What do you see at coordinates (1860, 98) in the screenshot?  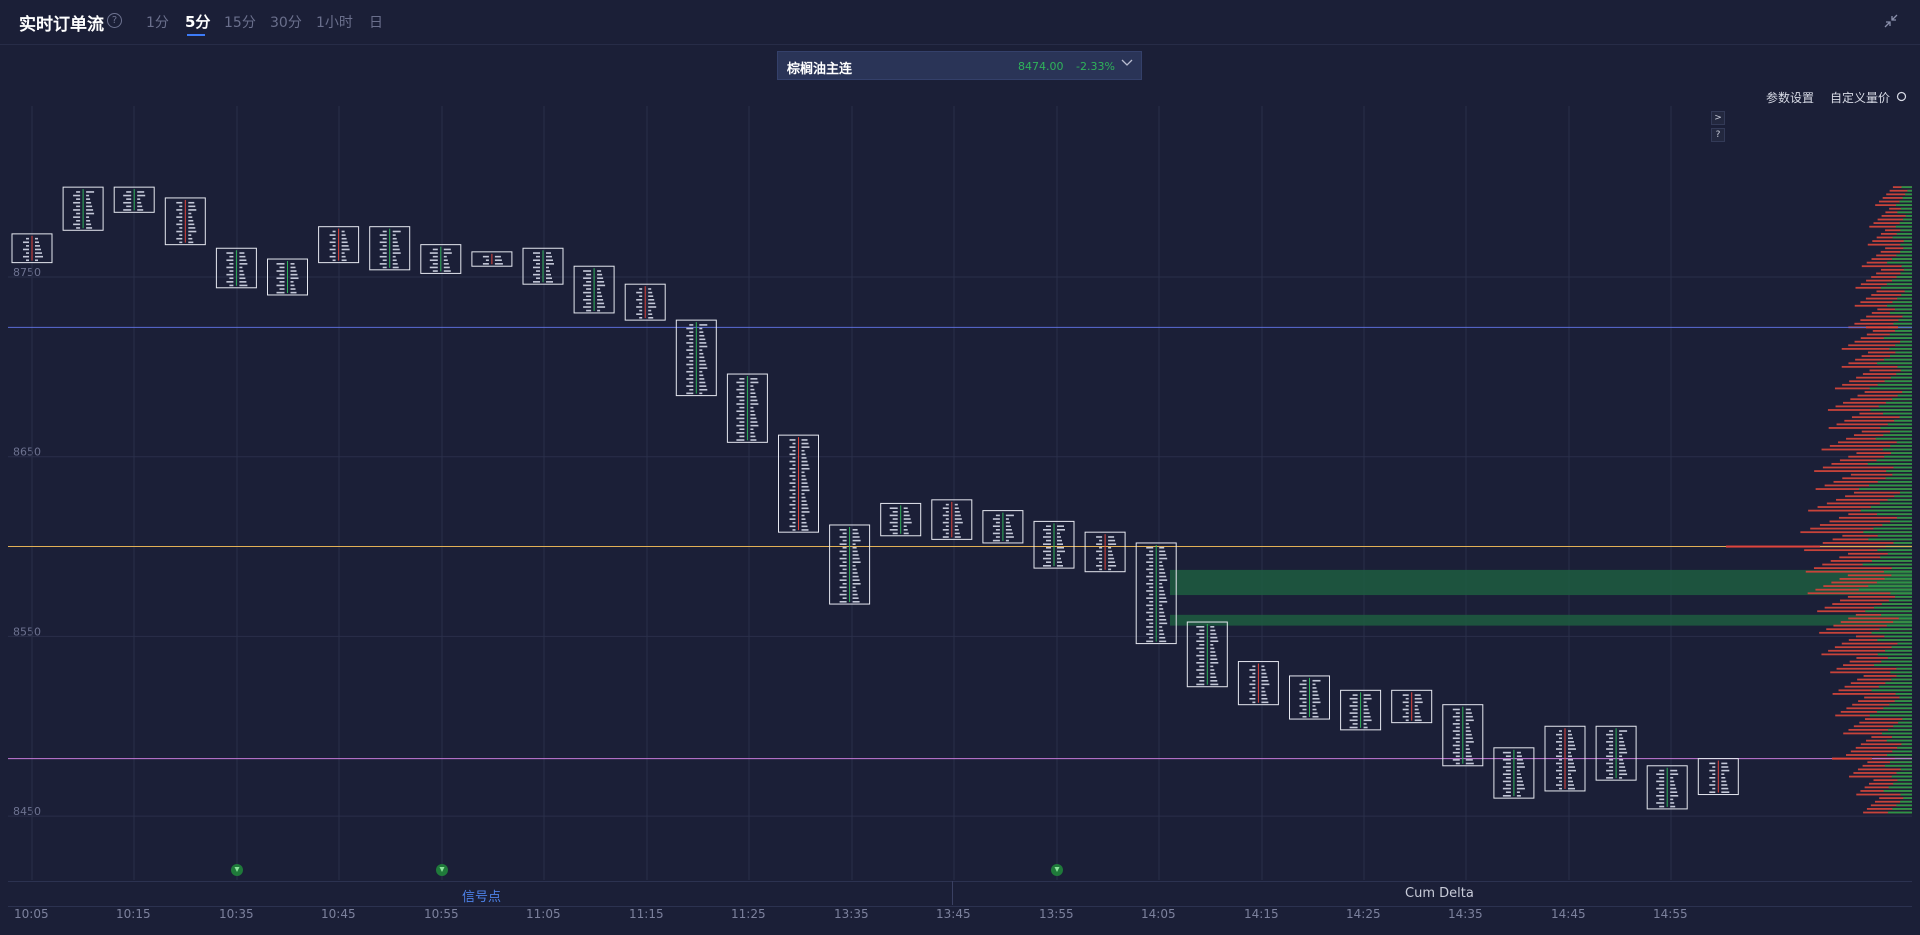 I see `custom-volume-button: 自定义量价` at bounding box center [1860, 98].